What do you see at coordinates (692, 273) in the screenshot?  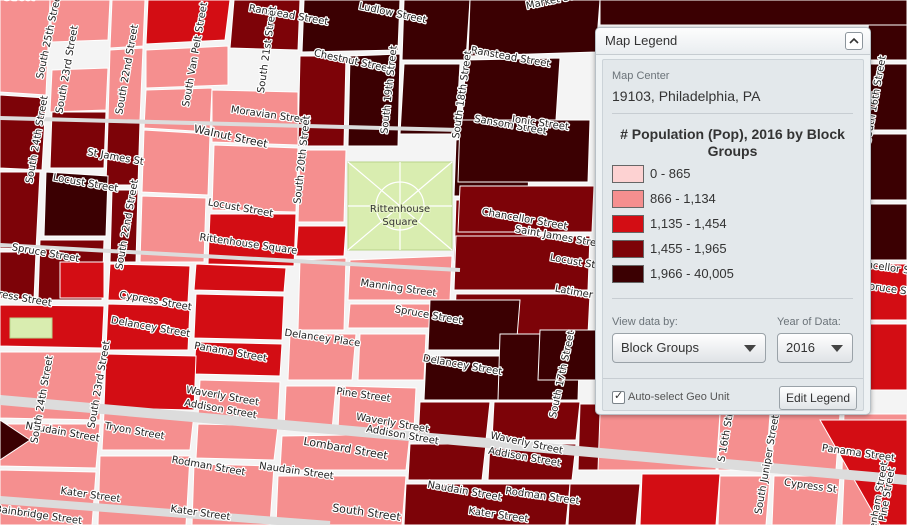 I see `legend-range: 1,966 - 40,005` at bounding box center [692, 273].